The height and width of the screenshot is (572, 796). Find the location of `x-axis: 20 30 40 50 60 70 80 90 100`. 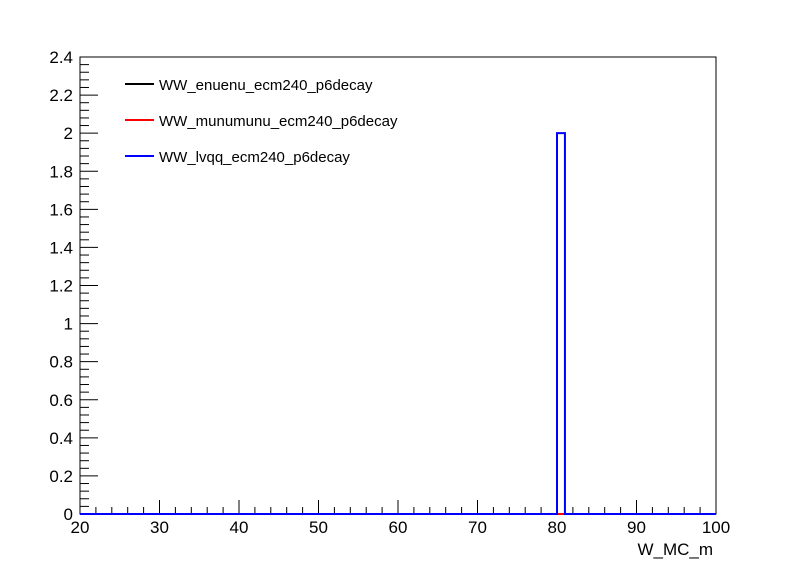

x-axis: 20 30 40 50 60 70 80 90 100 is located at coordinates (400, 518).